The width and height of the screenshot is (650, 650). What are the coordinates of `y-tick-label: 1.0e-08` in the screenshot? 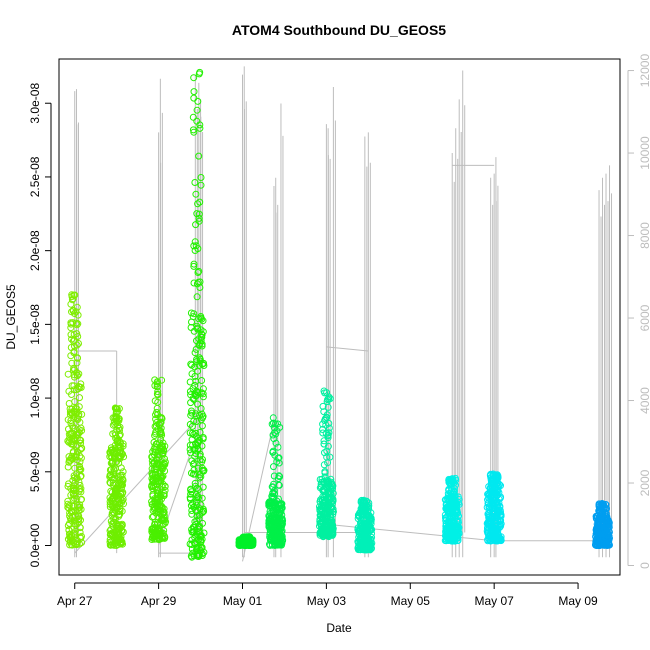 It's located at (35, 397).